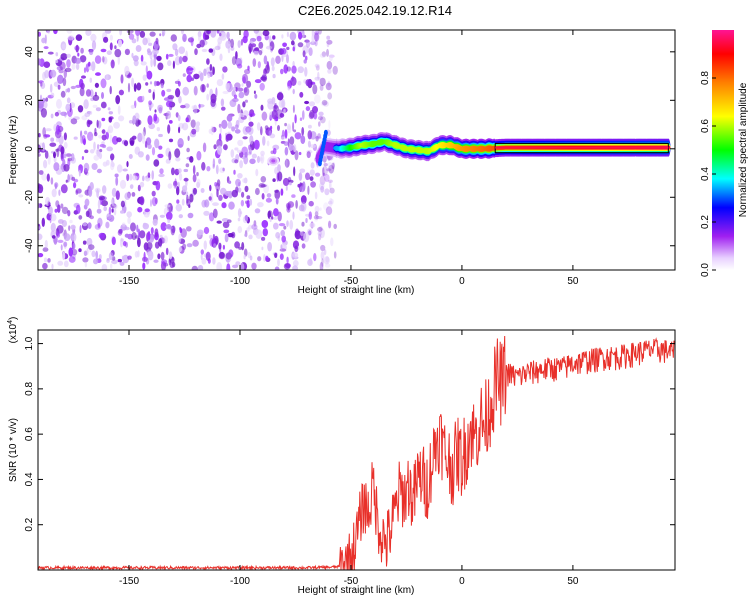 The image size is (750, 600). I want to click on y-tick-label: 0.4, so click(29, 479).